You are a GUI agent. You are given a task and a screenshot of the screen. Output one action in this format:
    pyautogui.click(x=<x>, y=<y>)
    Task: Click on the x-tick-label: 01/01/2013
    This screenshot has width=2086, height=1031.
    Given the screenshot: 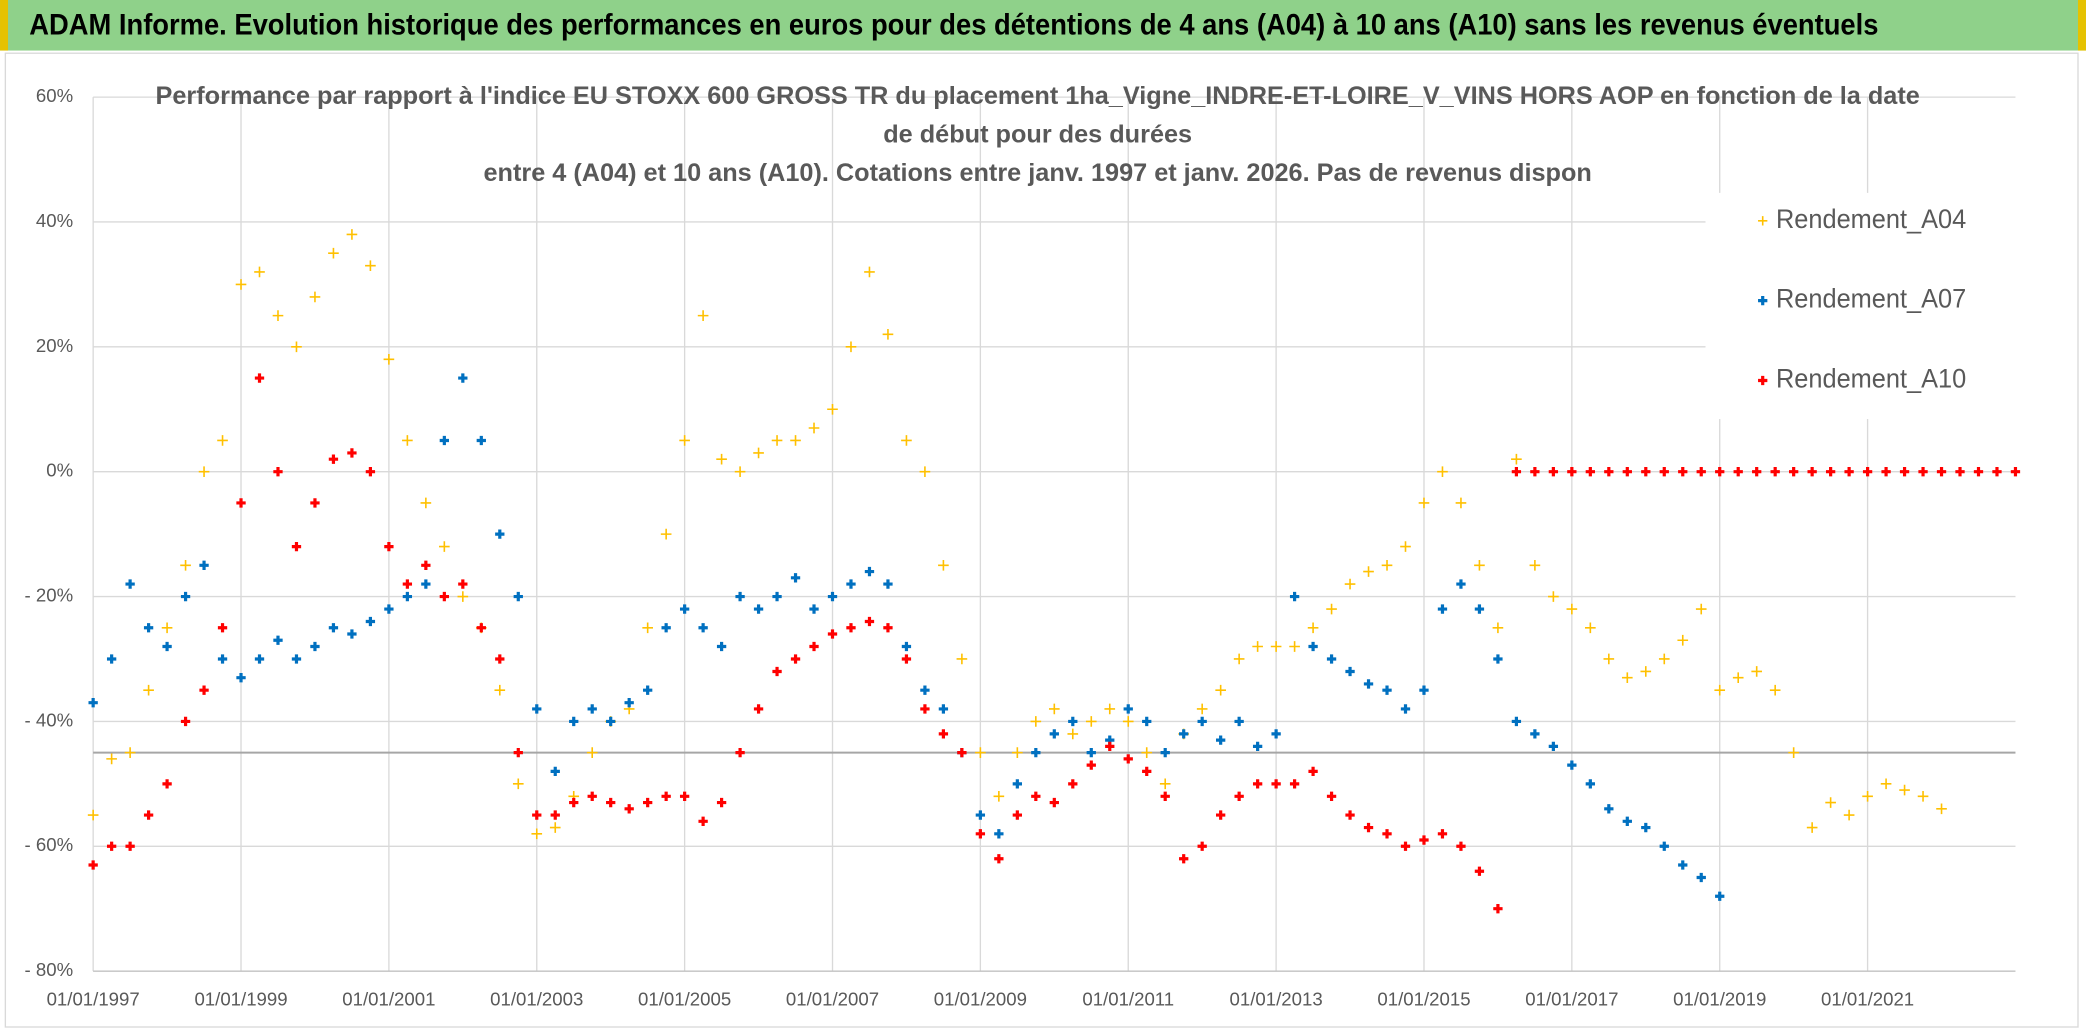 What is the action you would take?
    pyautogui.click(x=1276, y=998)
    